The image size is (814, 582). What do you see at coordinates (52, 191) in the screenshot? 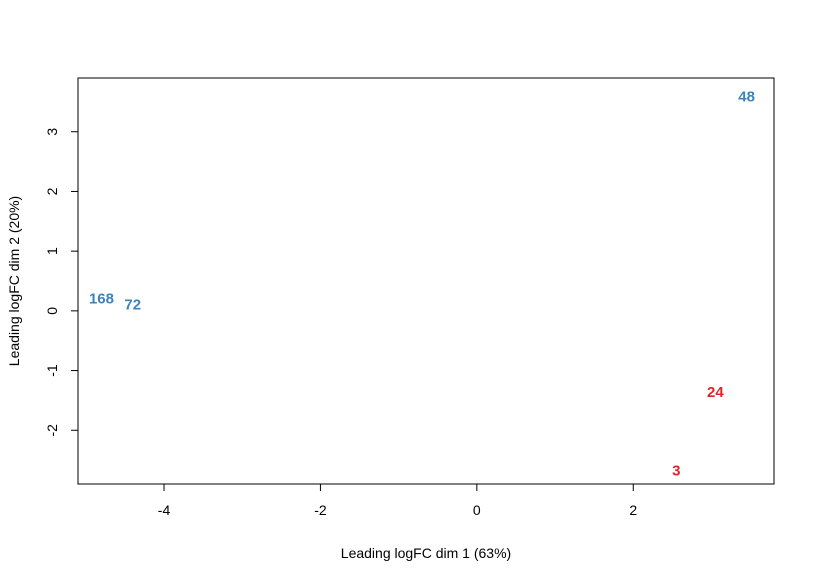
I see `y-tick-label: 2` at bounding box center [52, 191].